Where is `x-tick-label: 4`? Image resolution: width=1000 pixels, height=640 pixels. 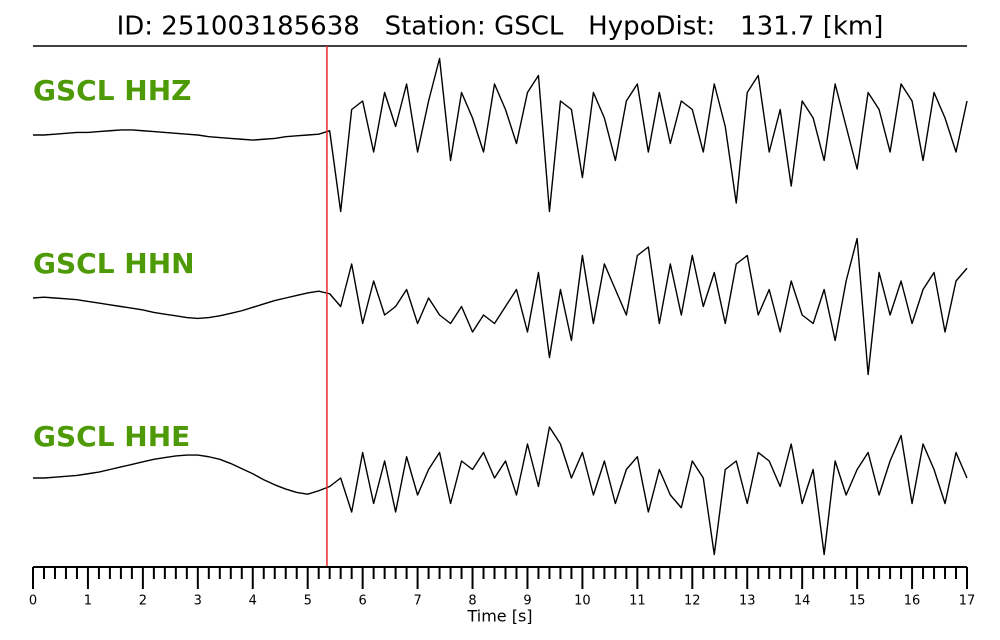 x-tick-label: 4 is located at coordinates (253, 601).